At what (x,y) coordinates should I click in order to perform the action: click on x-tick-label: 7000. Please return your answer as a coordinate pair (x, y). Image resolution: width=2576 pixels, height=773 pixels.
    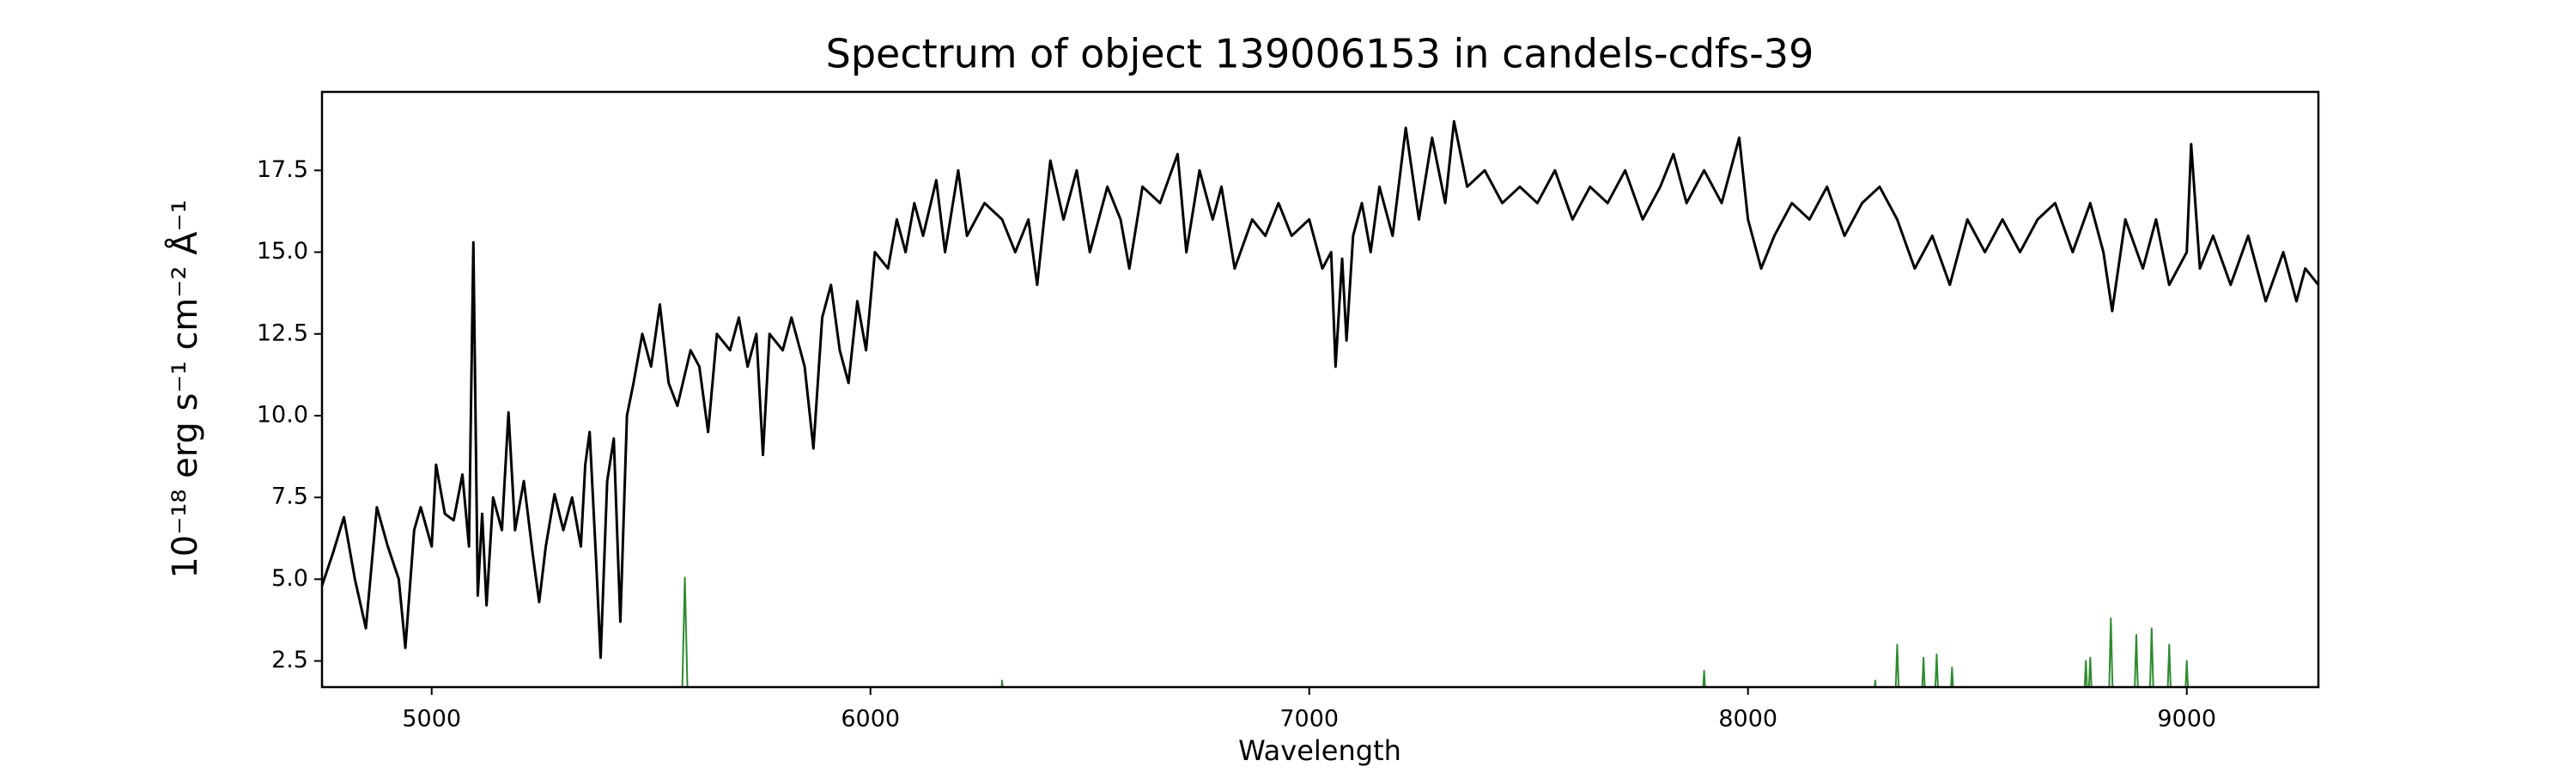
    Looking at the image, I should click on (1309, 719).